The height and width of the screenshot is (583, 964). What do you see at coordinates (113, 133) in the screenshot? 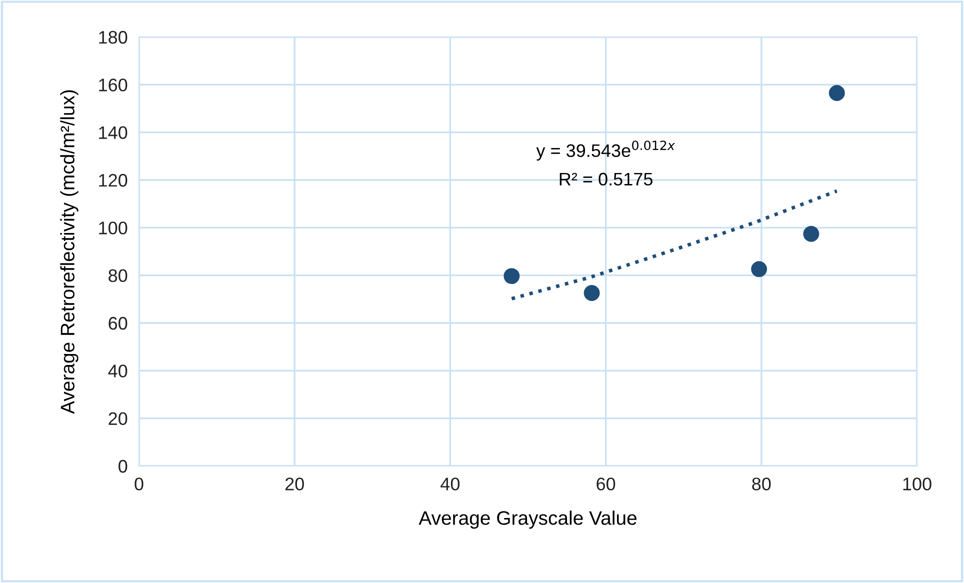
I see `y-tick-label: 140` at bounding box center [113, 133].